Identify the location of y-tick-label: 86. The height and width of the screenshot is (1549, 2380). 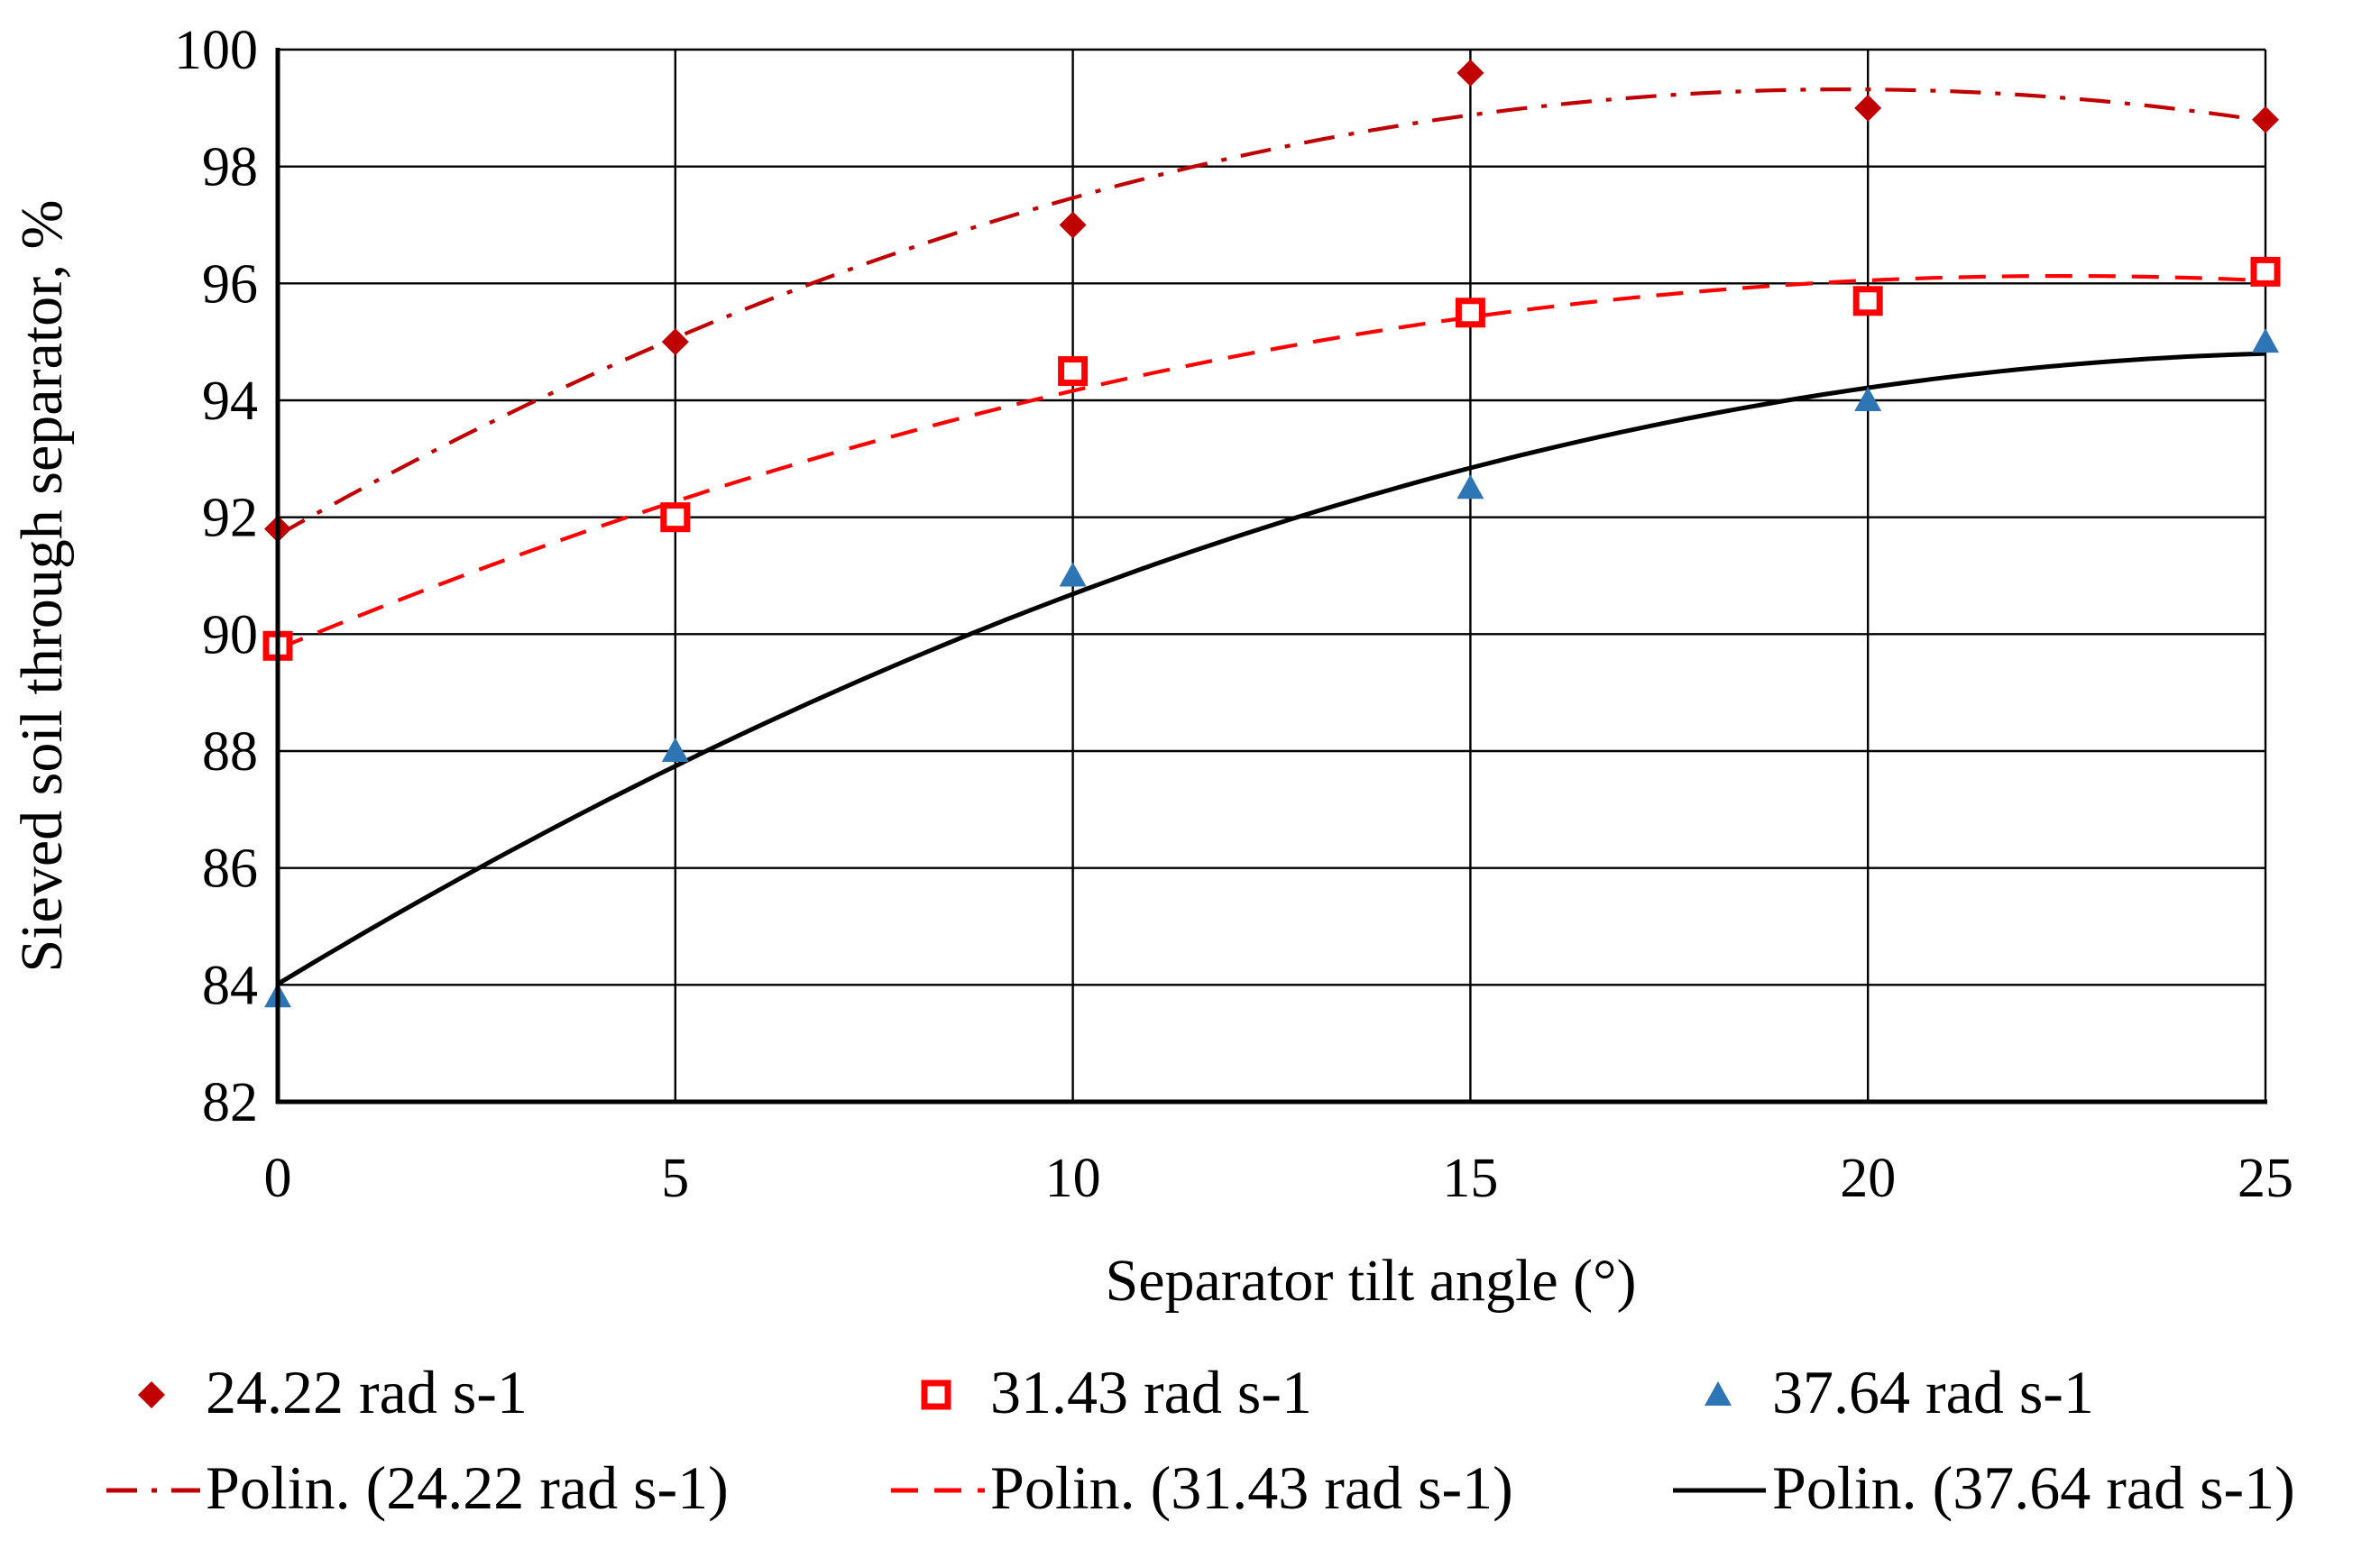
(230, 869).